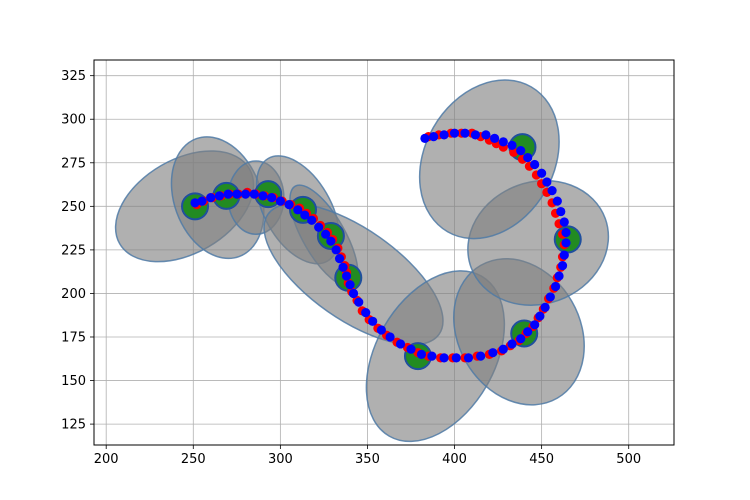  Describe the element at coordinates (73, 337) in the screenshot. I see `y-tick-label: 175` at that location.